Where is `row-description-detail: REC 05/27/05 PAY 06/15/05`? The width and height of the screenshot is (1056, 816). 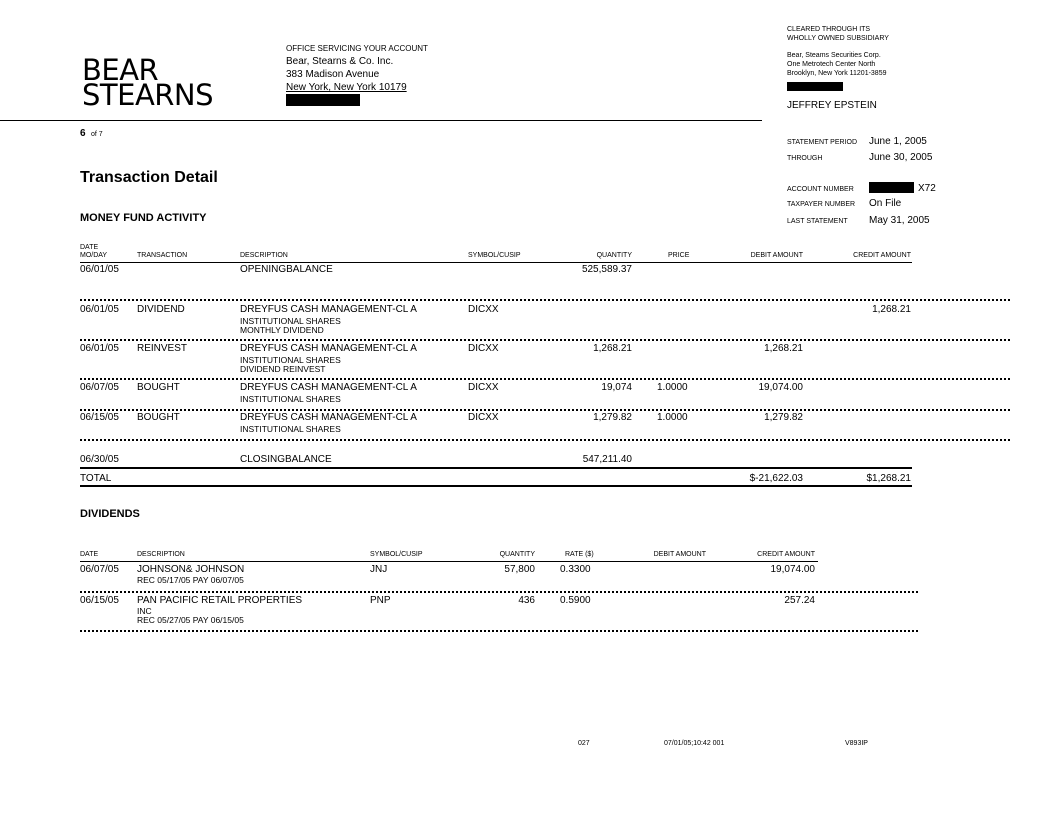
row-description-detail: REC 05/27/05 PAY 06/15/05 is located at coordinates (190, 620).